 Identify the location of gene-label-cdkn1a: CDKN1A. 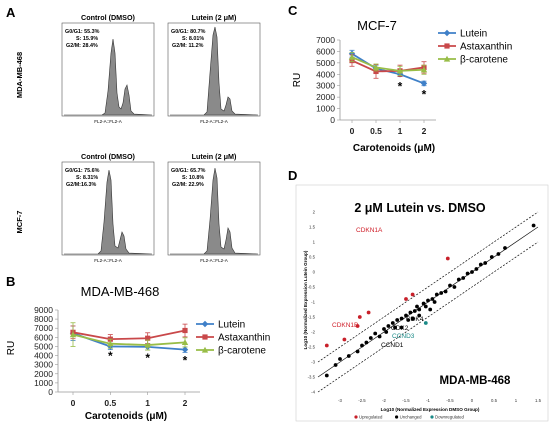
(369, 230).